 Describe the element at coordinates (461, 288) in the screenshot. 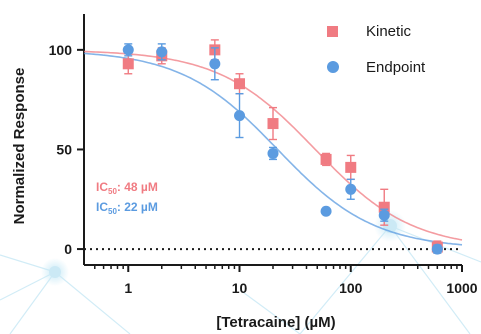

I see `x-tick-label-1000: 1000` at that location.